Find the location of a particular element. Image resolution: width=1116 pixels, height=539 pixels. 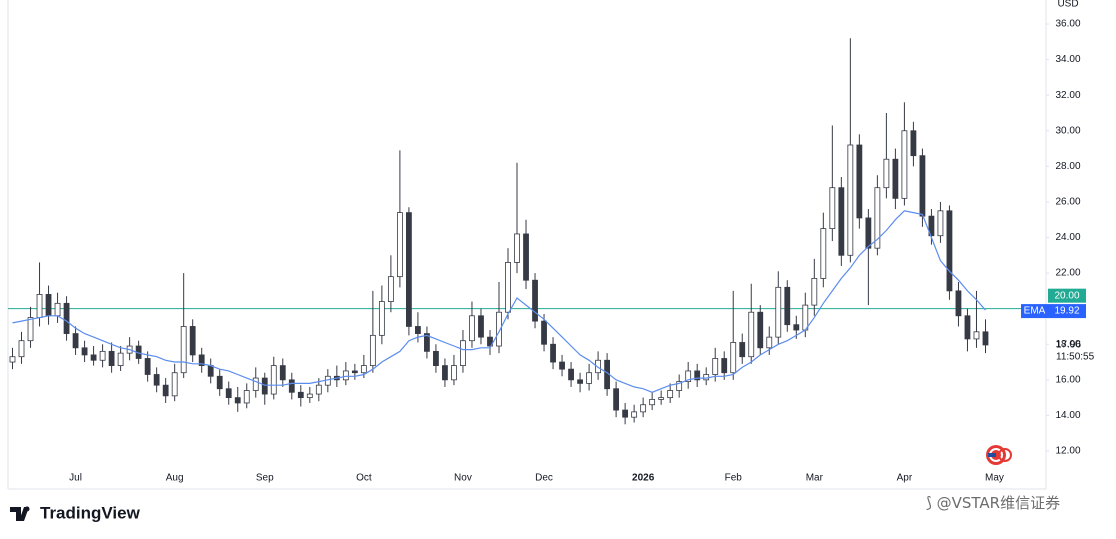

y-tick-label: 30.00 is located at coordinates (1067, 130).